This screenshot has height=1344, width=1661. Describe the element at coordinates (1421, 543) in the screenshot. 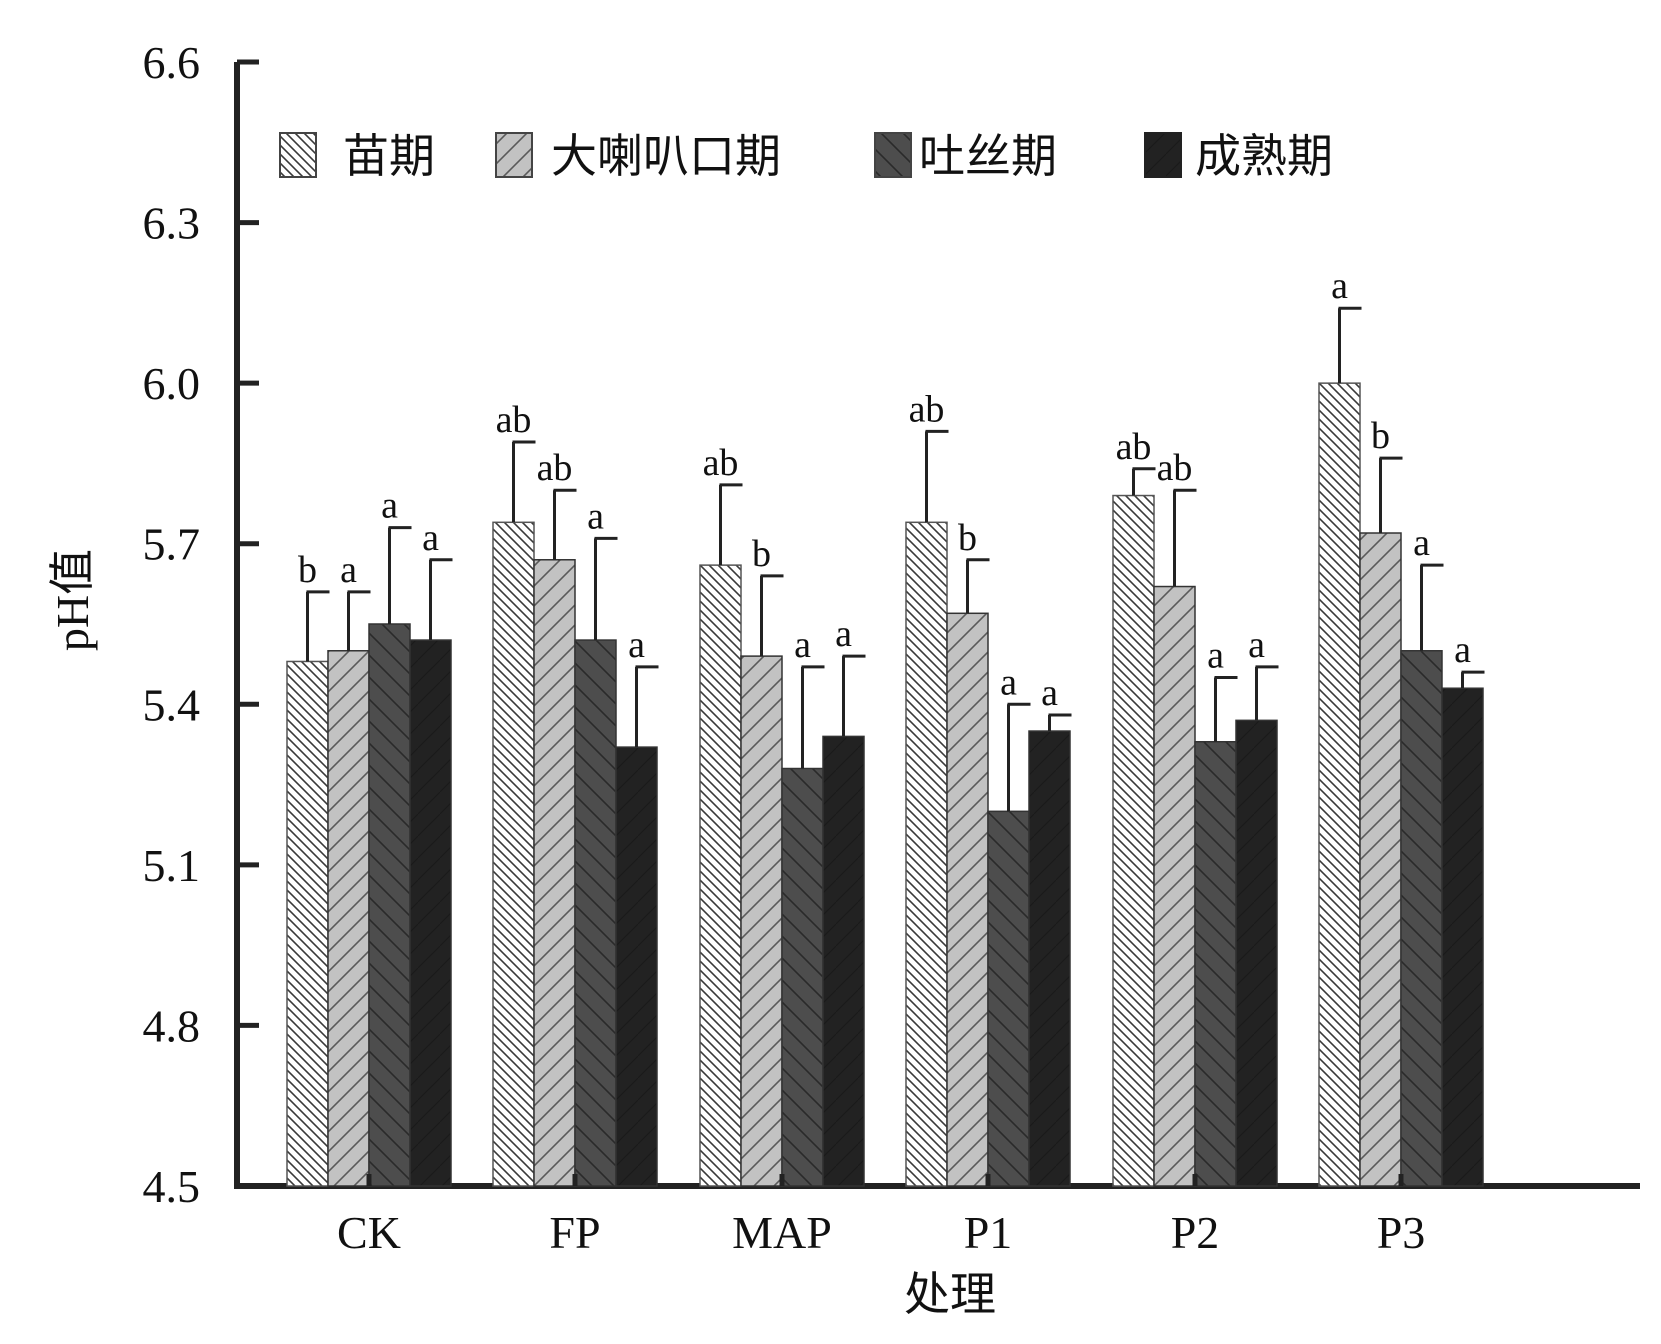

I see `sig-label-P3-s2: a` at that location.